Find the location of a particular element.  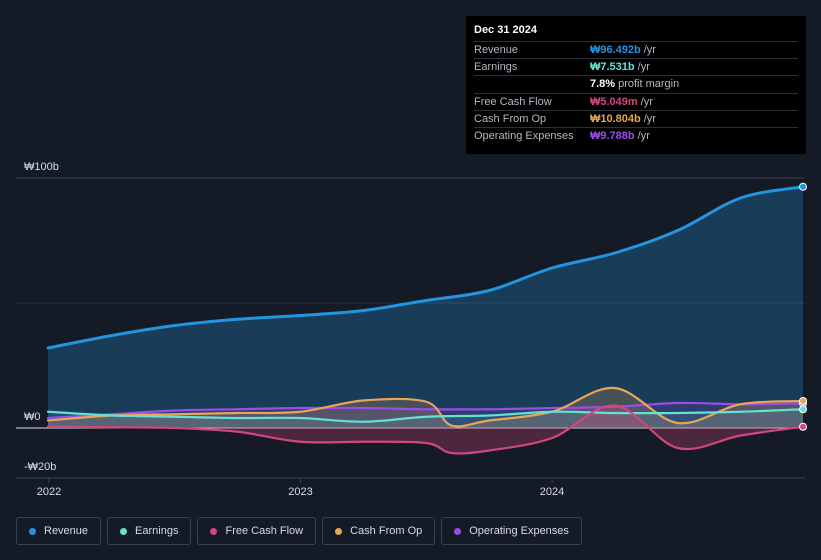

free-cash-flow-endpoint is located at coordinates (803, 426).